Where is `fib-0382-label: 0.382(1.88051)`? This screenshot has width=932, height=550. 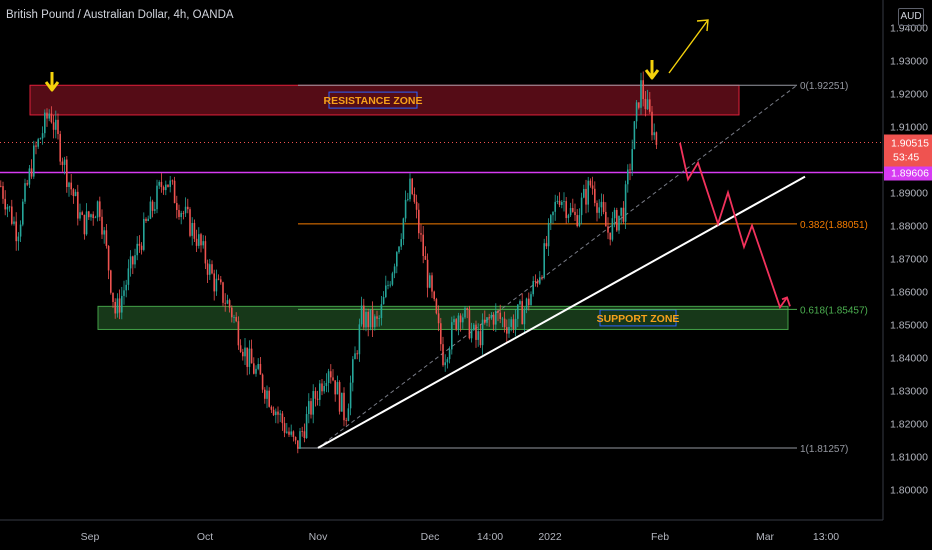
fib-0382-label: 0.382(1.88051) is located at coordinates (834, 225).